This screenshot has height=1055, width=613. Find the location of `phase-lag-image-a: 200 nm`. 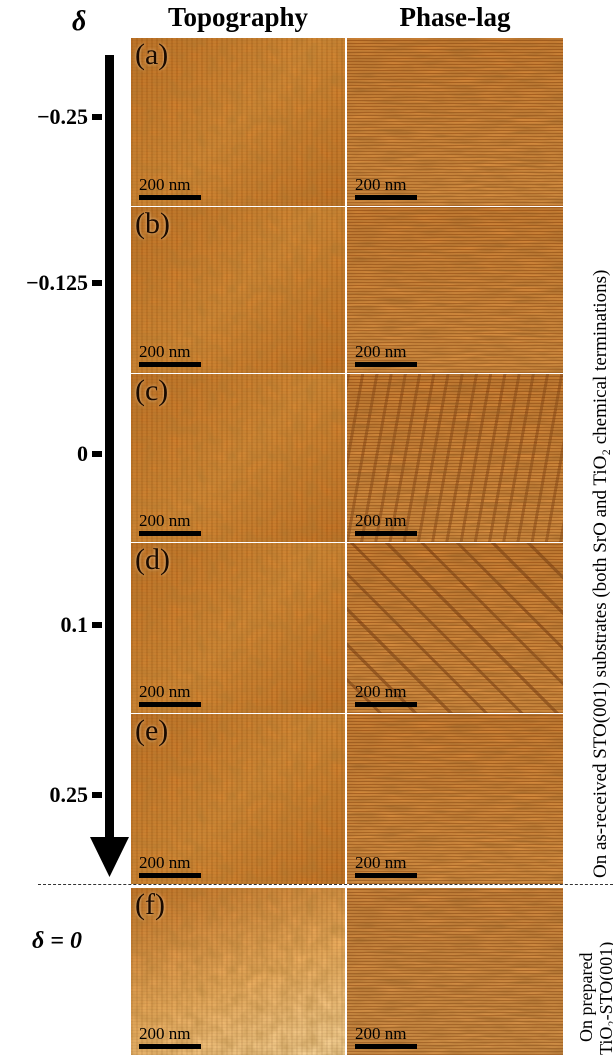

phase-lag-image-a: 200 nm is located at coordinates (455, 122).